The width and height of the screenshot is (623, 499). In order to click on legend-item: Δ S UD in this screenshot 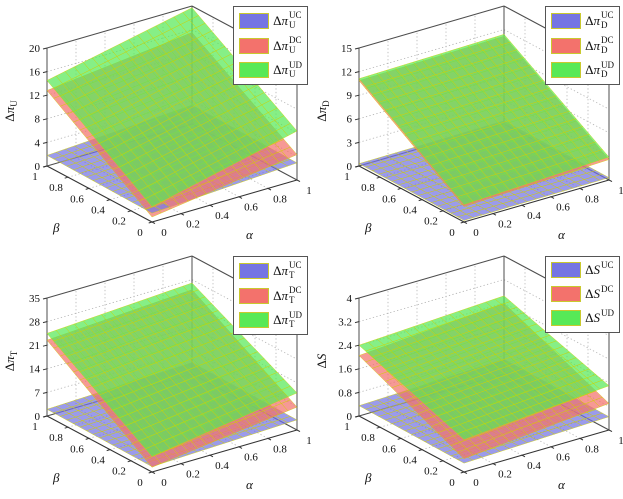, I will do `click(582, 317)`.